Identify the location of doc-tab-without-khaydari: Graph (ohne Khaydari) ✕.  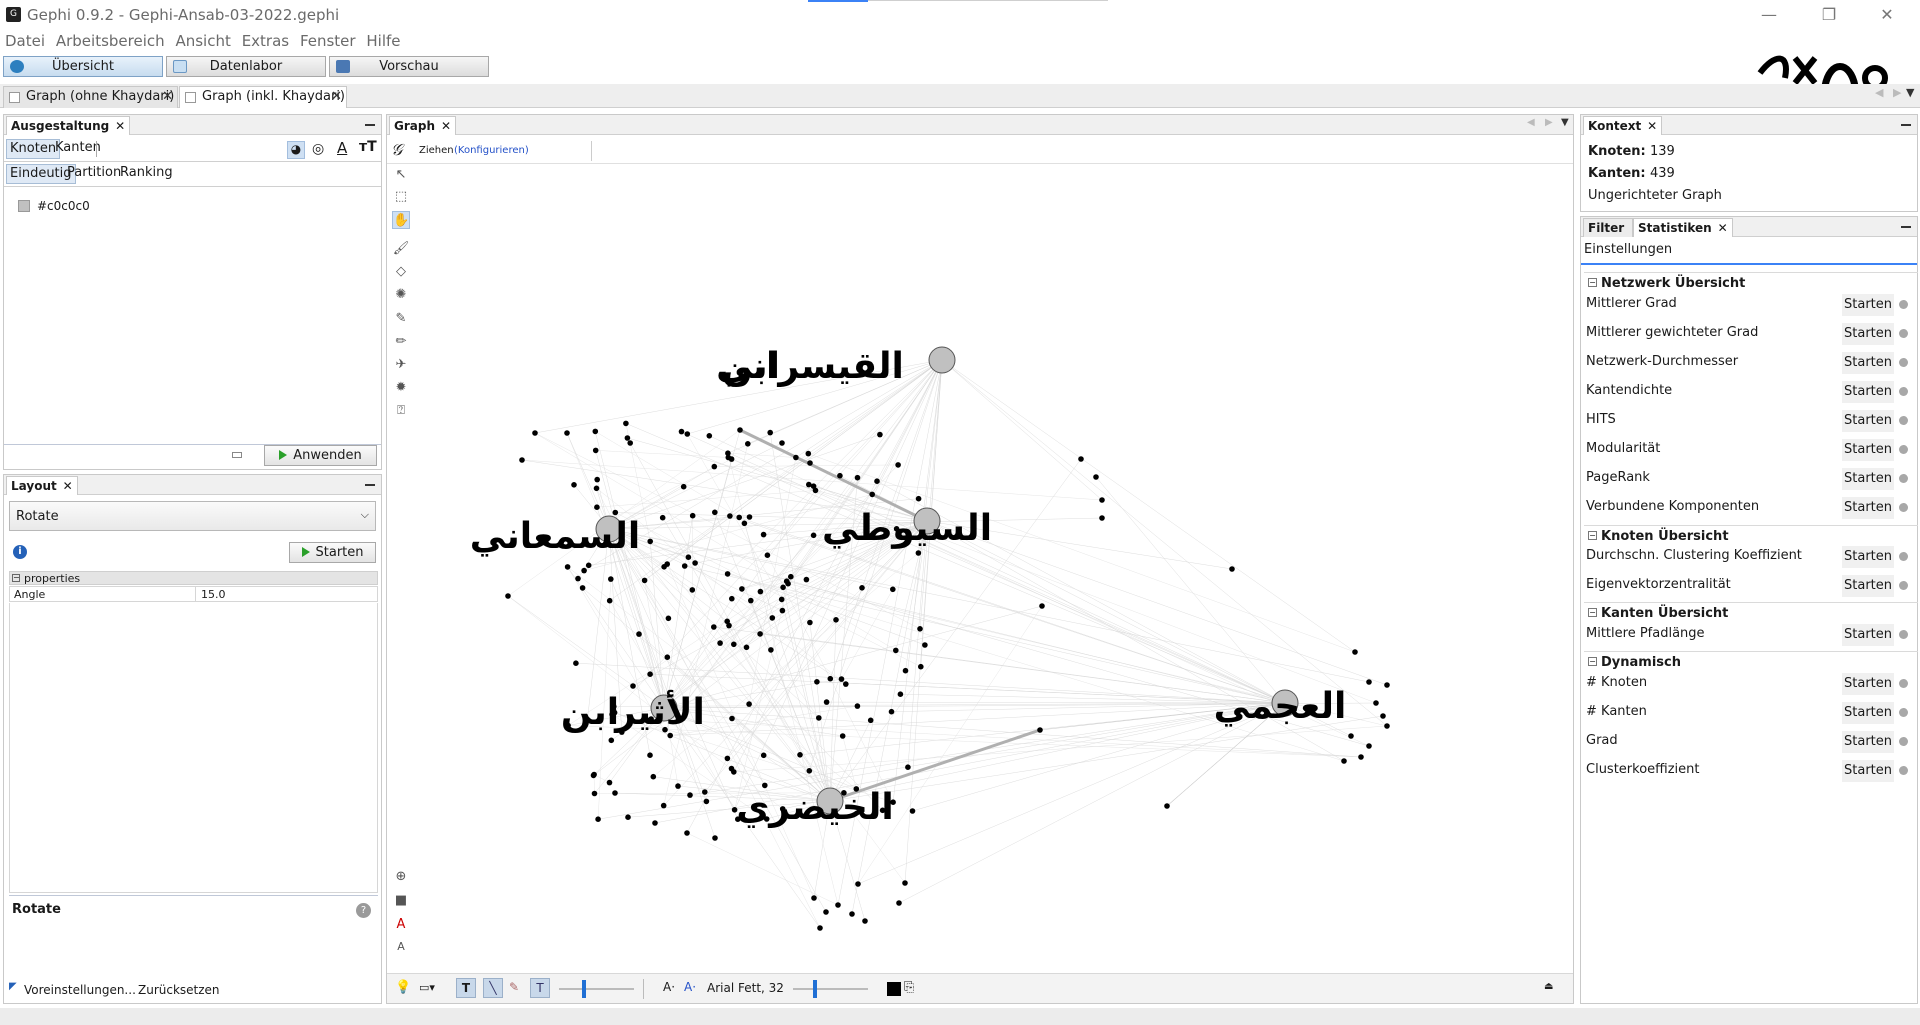
(90, 97).